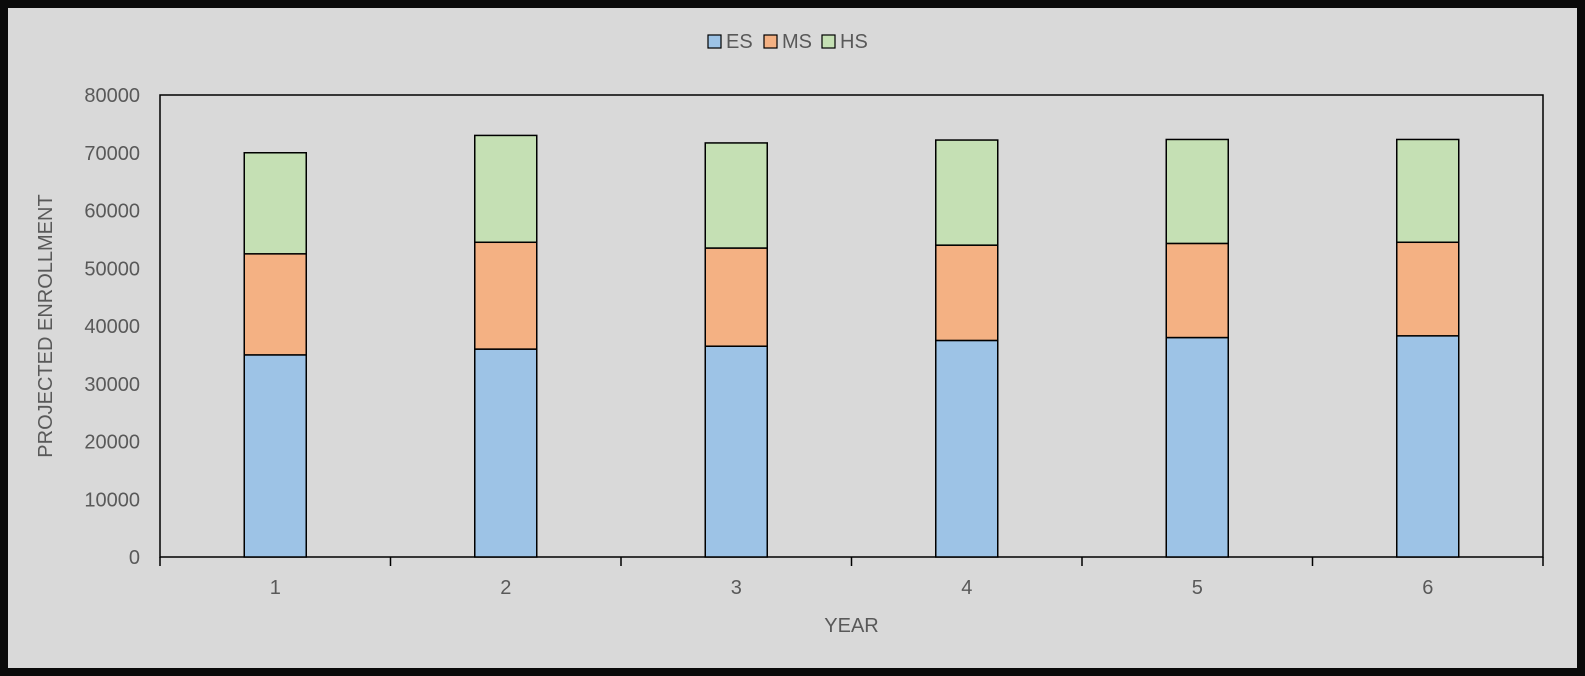  Describe the element at coordinates (46, 325) in the screenshot. I see `y-axis-title: PROJECTED ENROLLMENT` at that location.